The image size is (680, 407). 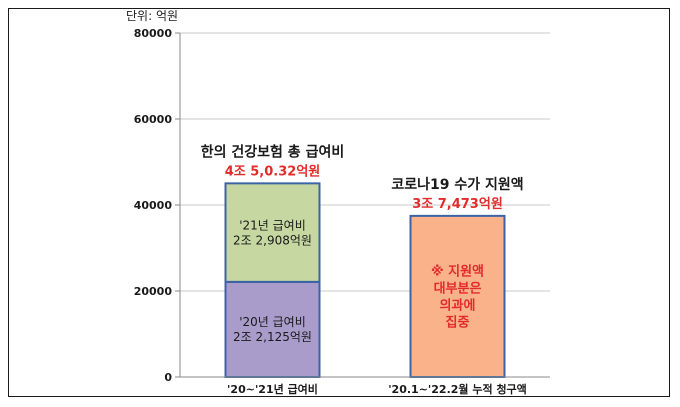 I want to click on bar-title: 한의 건강보험 총 급여비, so click(x=272, y=151).